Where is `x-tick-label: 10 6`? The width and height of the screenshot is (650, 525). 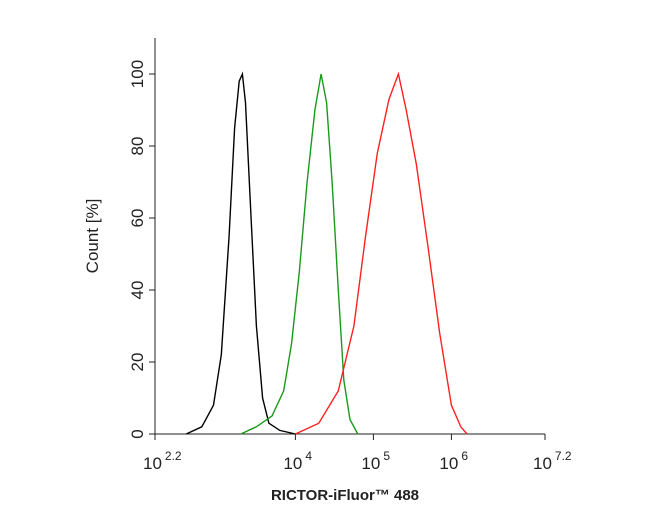 x-tick-label: 10 6 is located at coordinates (453, 461).